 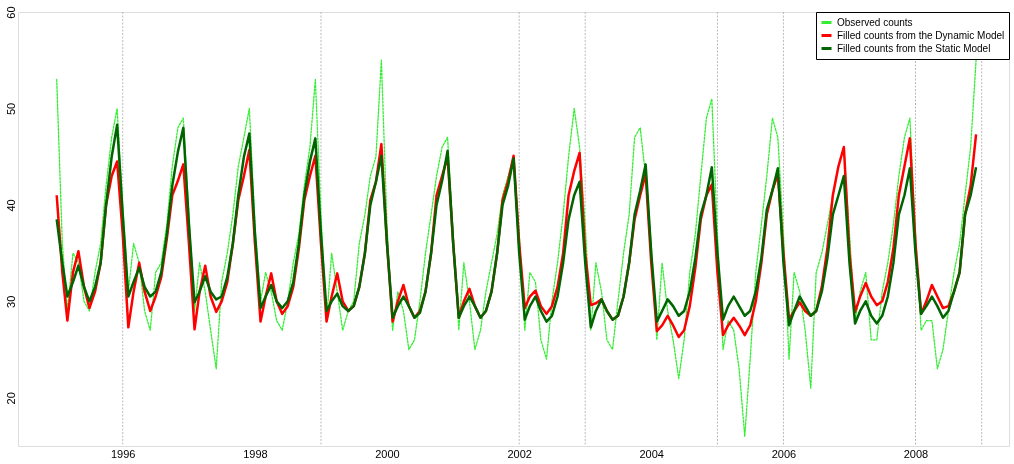 I want to click on y-tick-label: 60, so click(x=10, y=12).